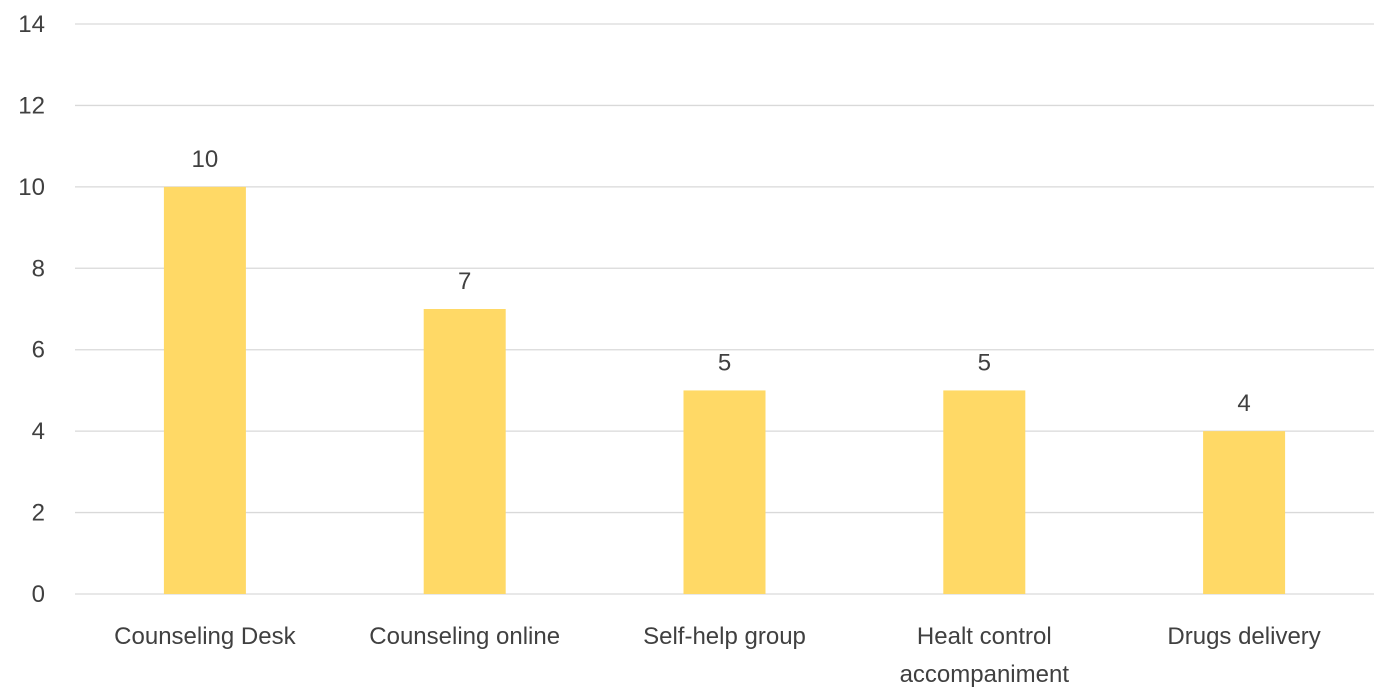 This screenshot has height=687, width=1374. I want to click on category-label: Counseling Desk, so click(205, 636).